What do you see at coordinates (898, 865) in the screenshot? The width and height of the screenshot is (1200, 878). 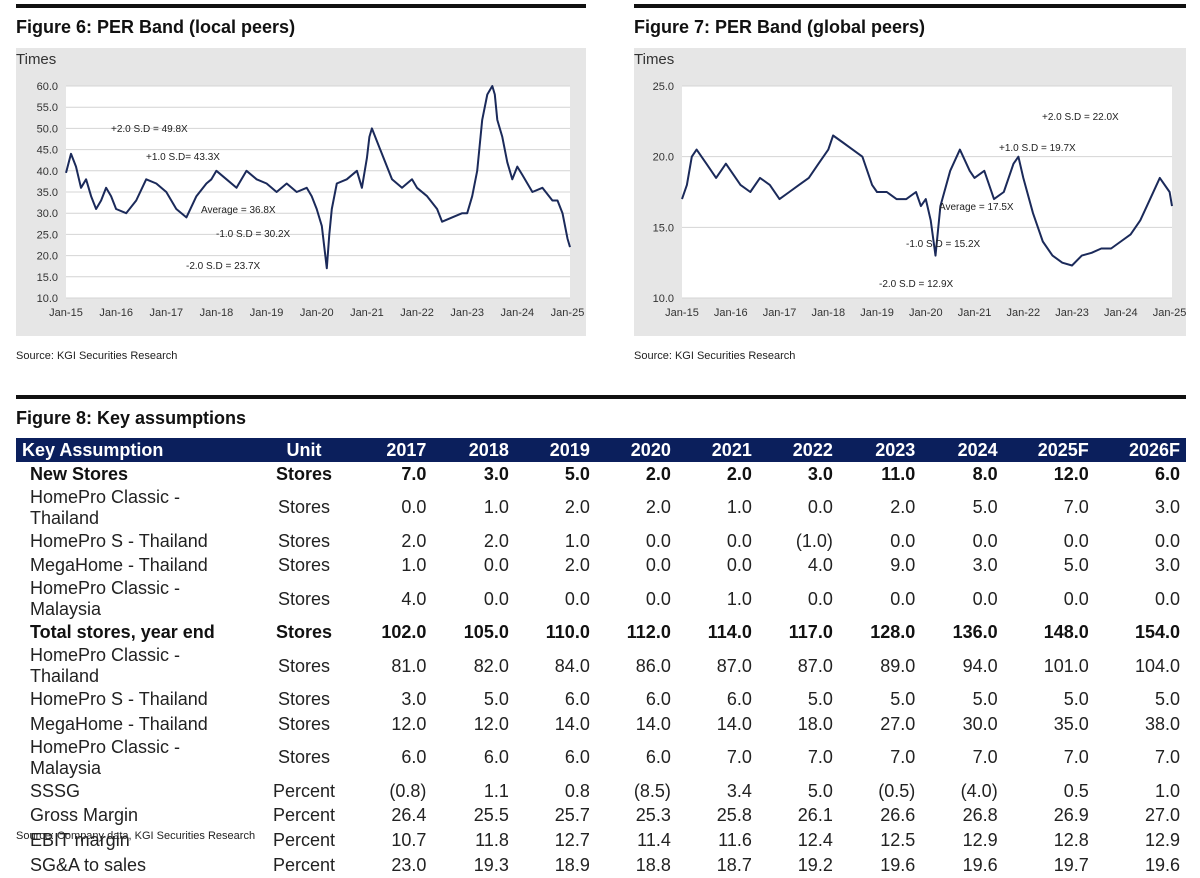 I see `row-value: 19.6` at bounding box center [898, 865].